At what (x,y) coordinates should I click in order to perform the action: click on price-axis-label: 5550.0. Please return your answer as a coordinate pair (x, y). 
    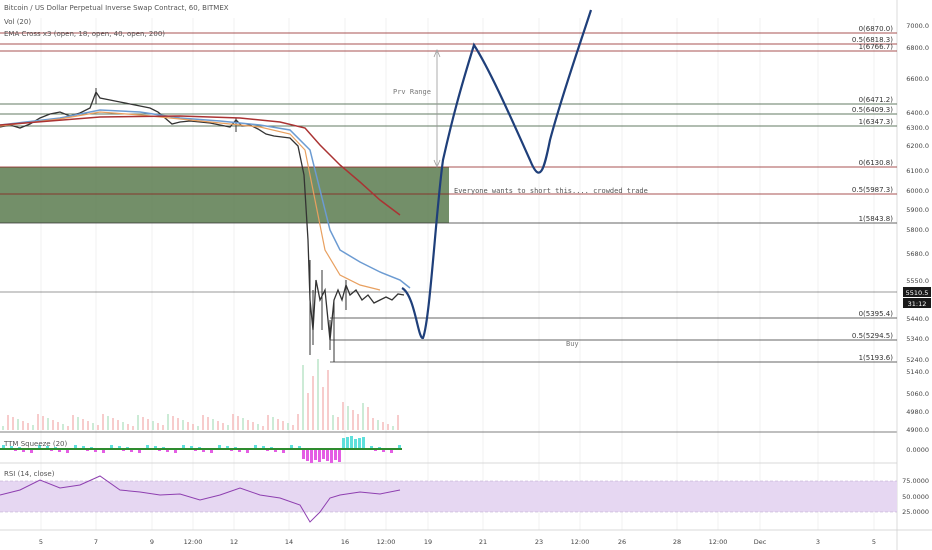
    Looking at the image, I should click on (917, 281).